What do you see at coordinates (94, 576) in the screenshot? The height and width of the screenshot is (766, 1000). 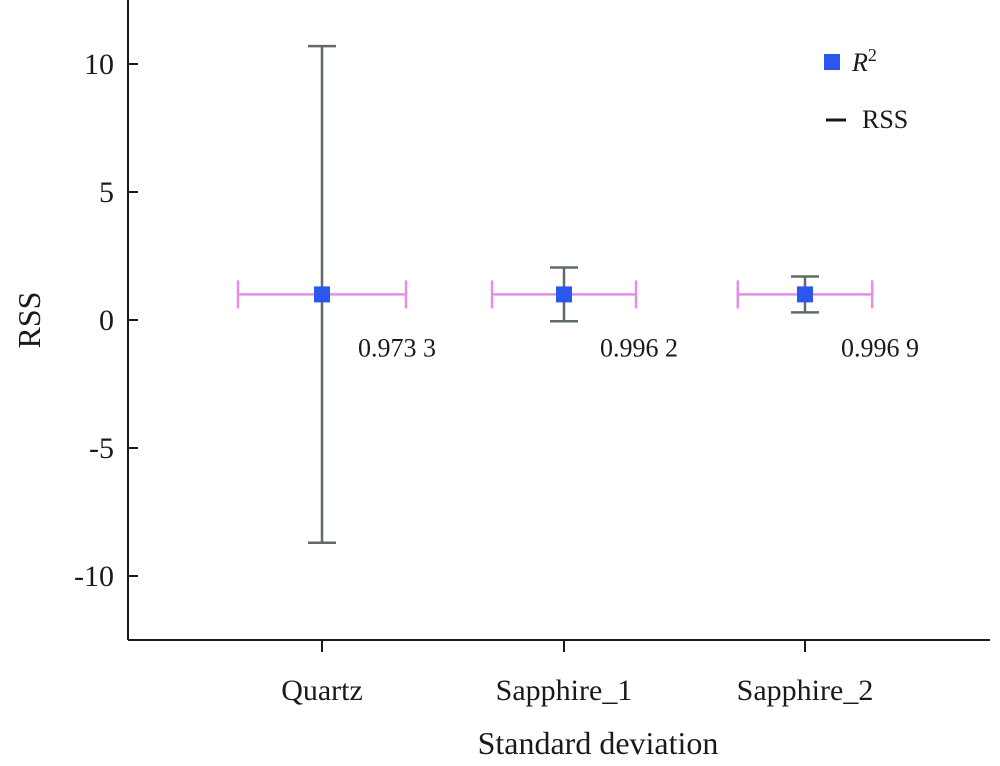 I see `y-tick-label-4: -10` at bounding box center [94, 576].